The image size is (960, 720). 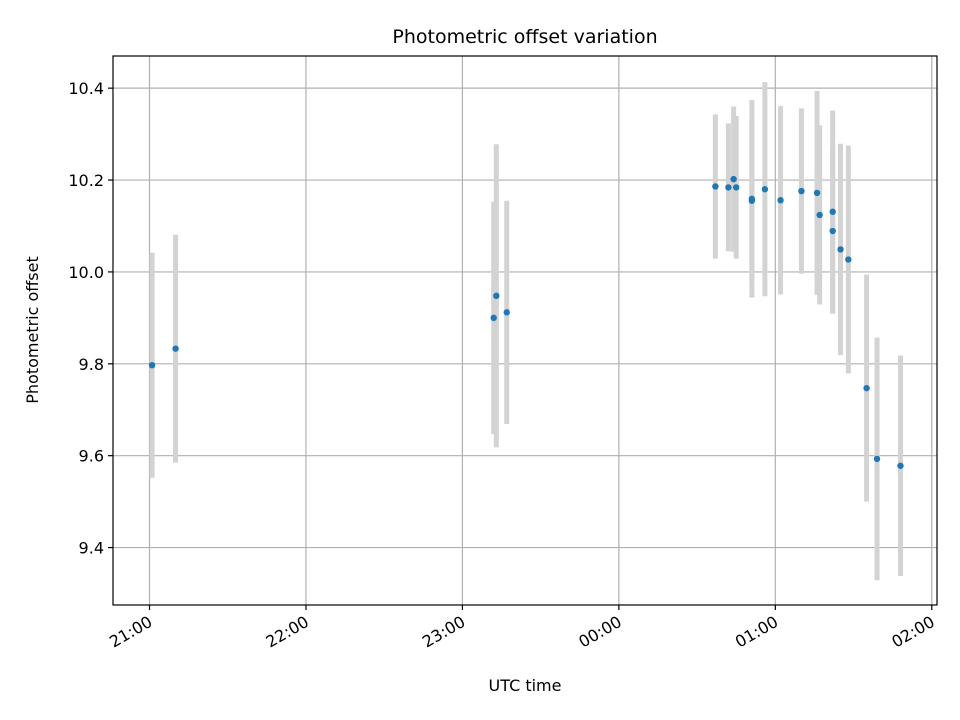 I want to click on y-tick-label: 9.4, so click(x=91, y=548).